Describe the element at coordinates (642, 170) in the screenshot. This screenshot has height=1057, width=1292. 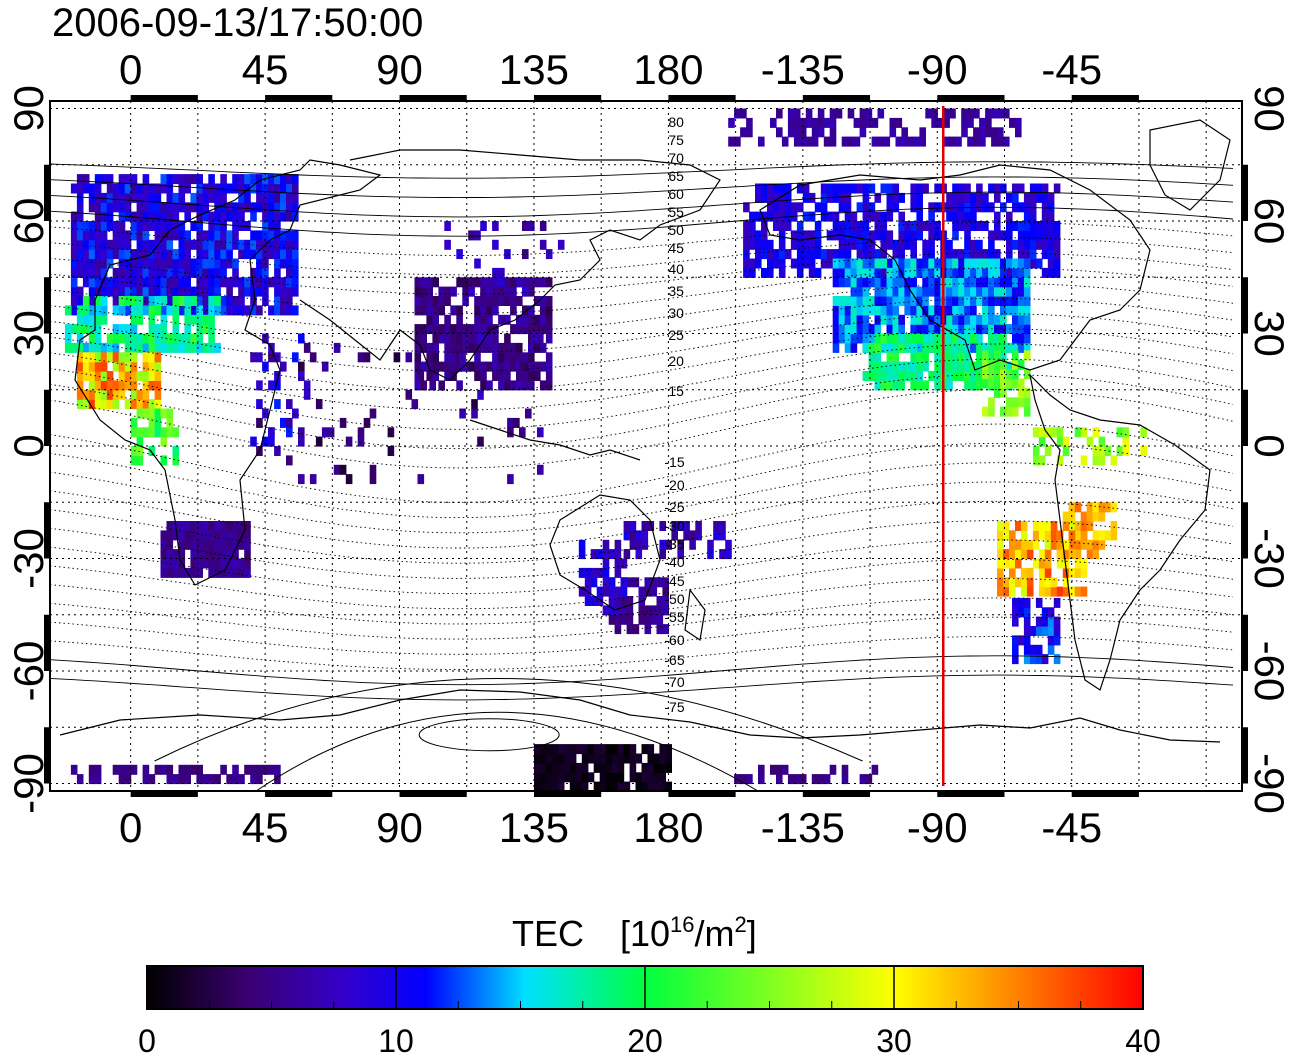
I see `magnetic-contour` at that location.